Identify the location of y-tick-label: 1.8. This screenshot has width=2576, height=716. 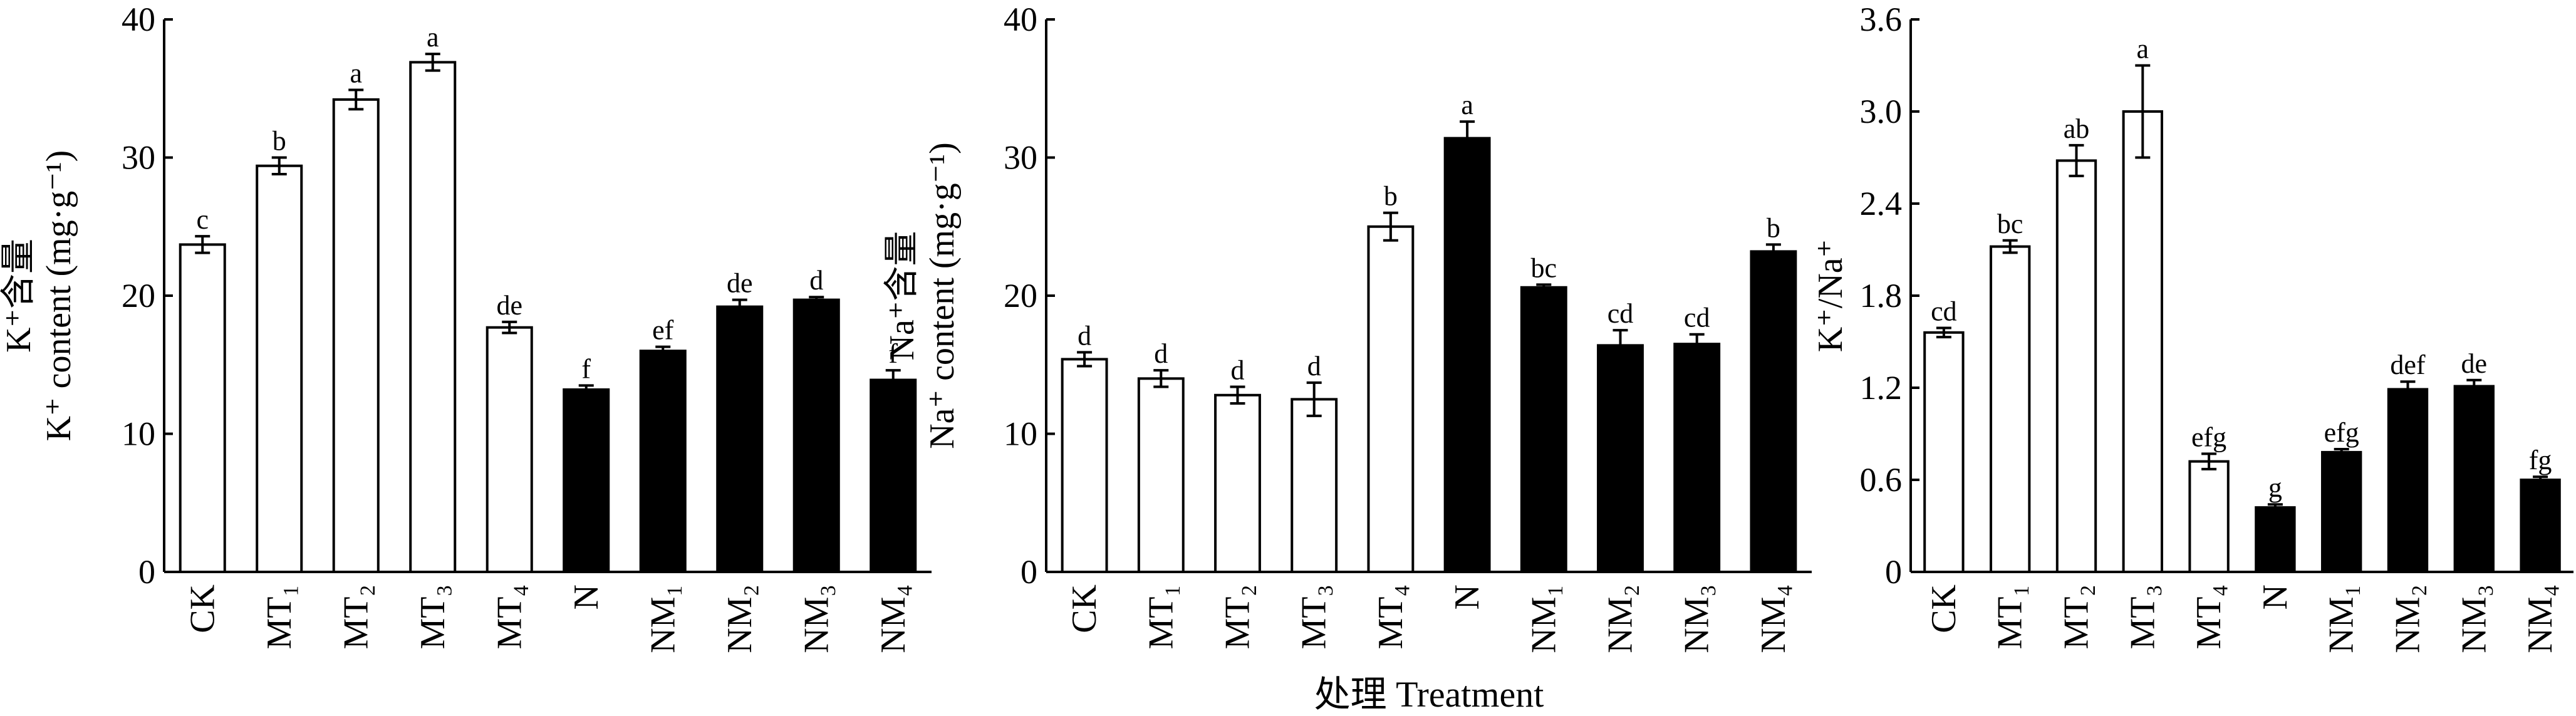
(1881, 295).